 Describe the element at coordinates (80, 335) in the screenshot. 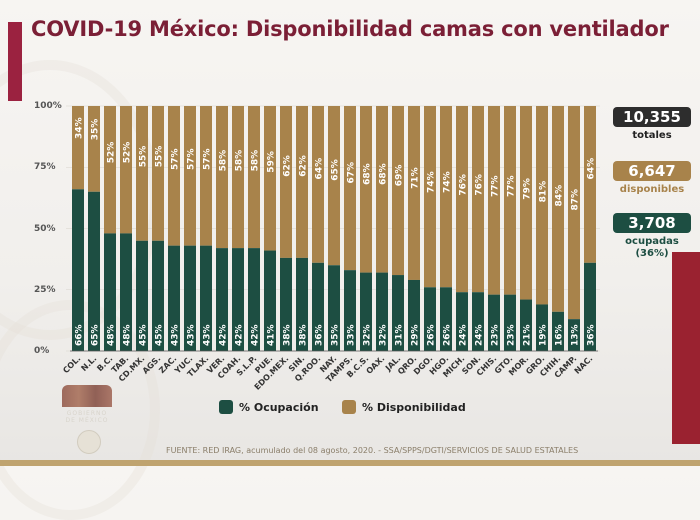

I see `data-label-ocupacion: 66%` at that location.